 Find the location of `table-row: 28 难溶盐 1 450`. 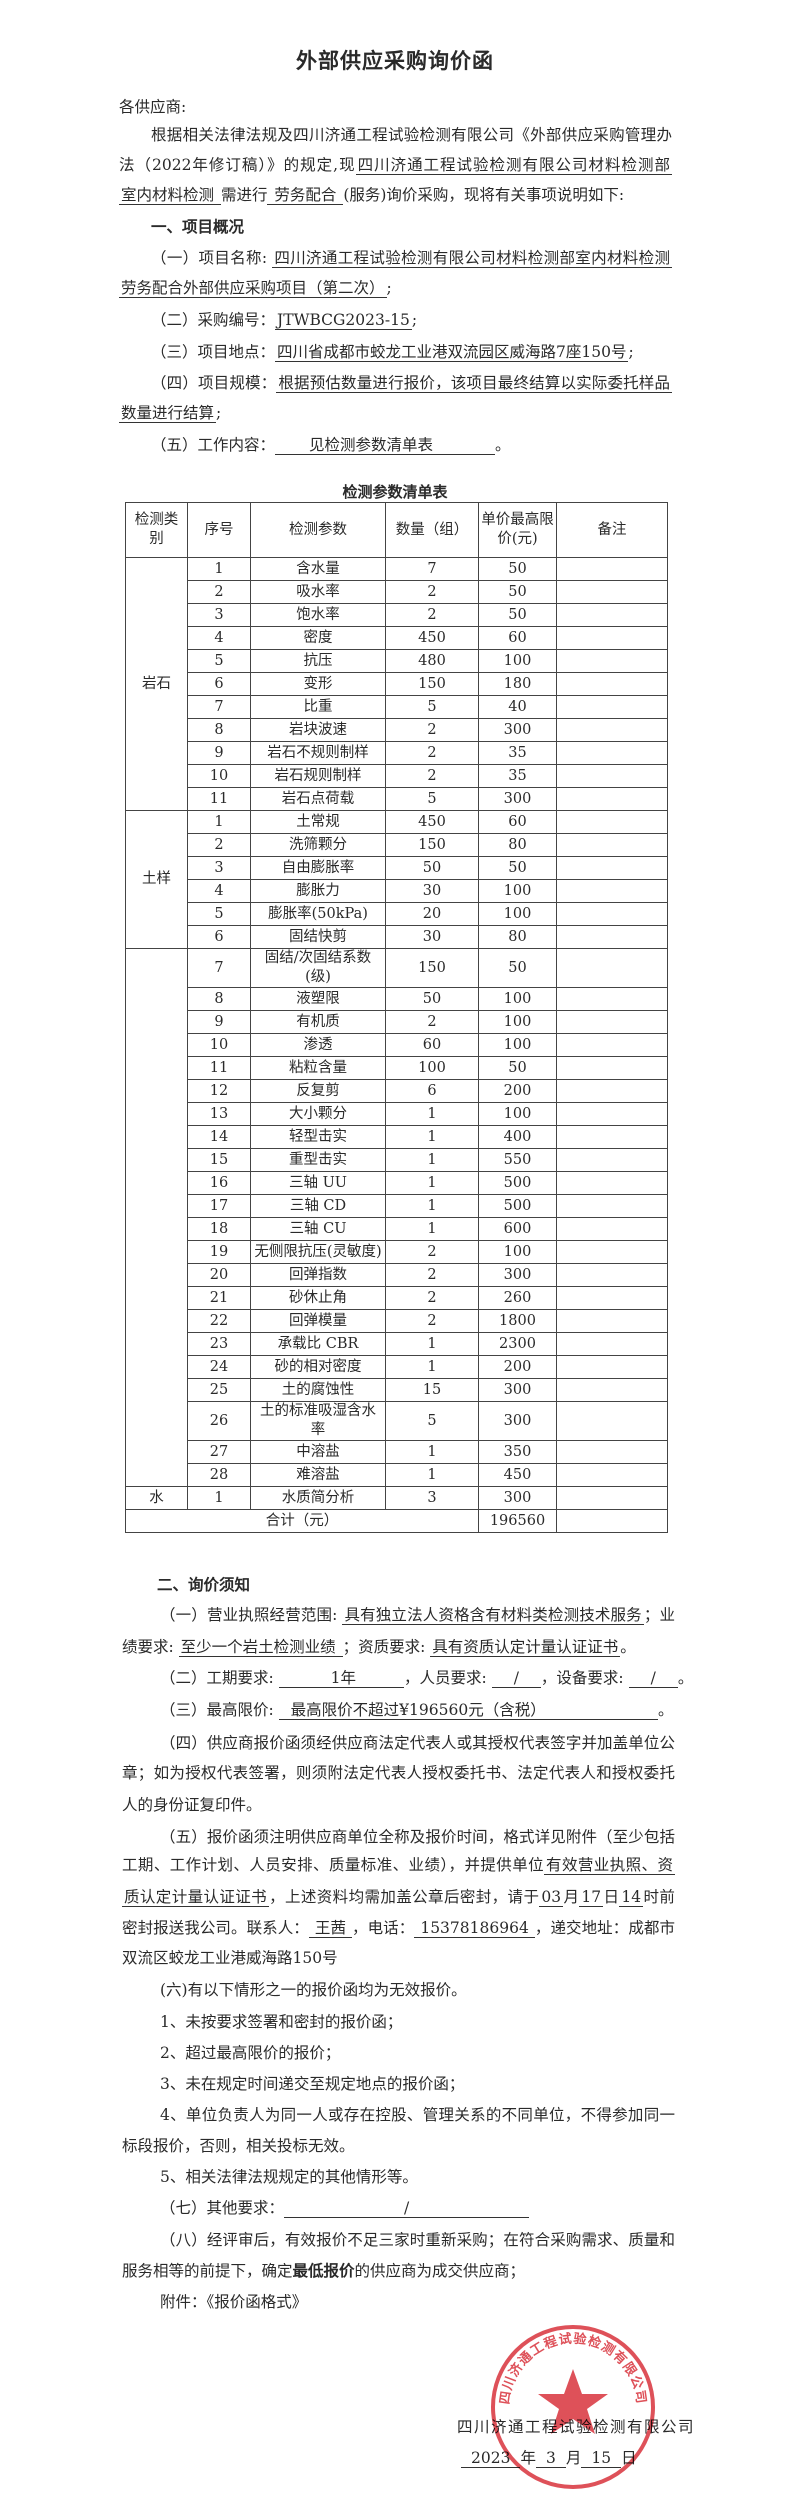

table-row: 28 难溶盐 1 450 is located at coordinates (397, 1475).